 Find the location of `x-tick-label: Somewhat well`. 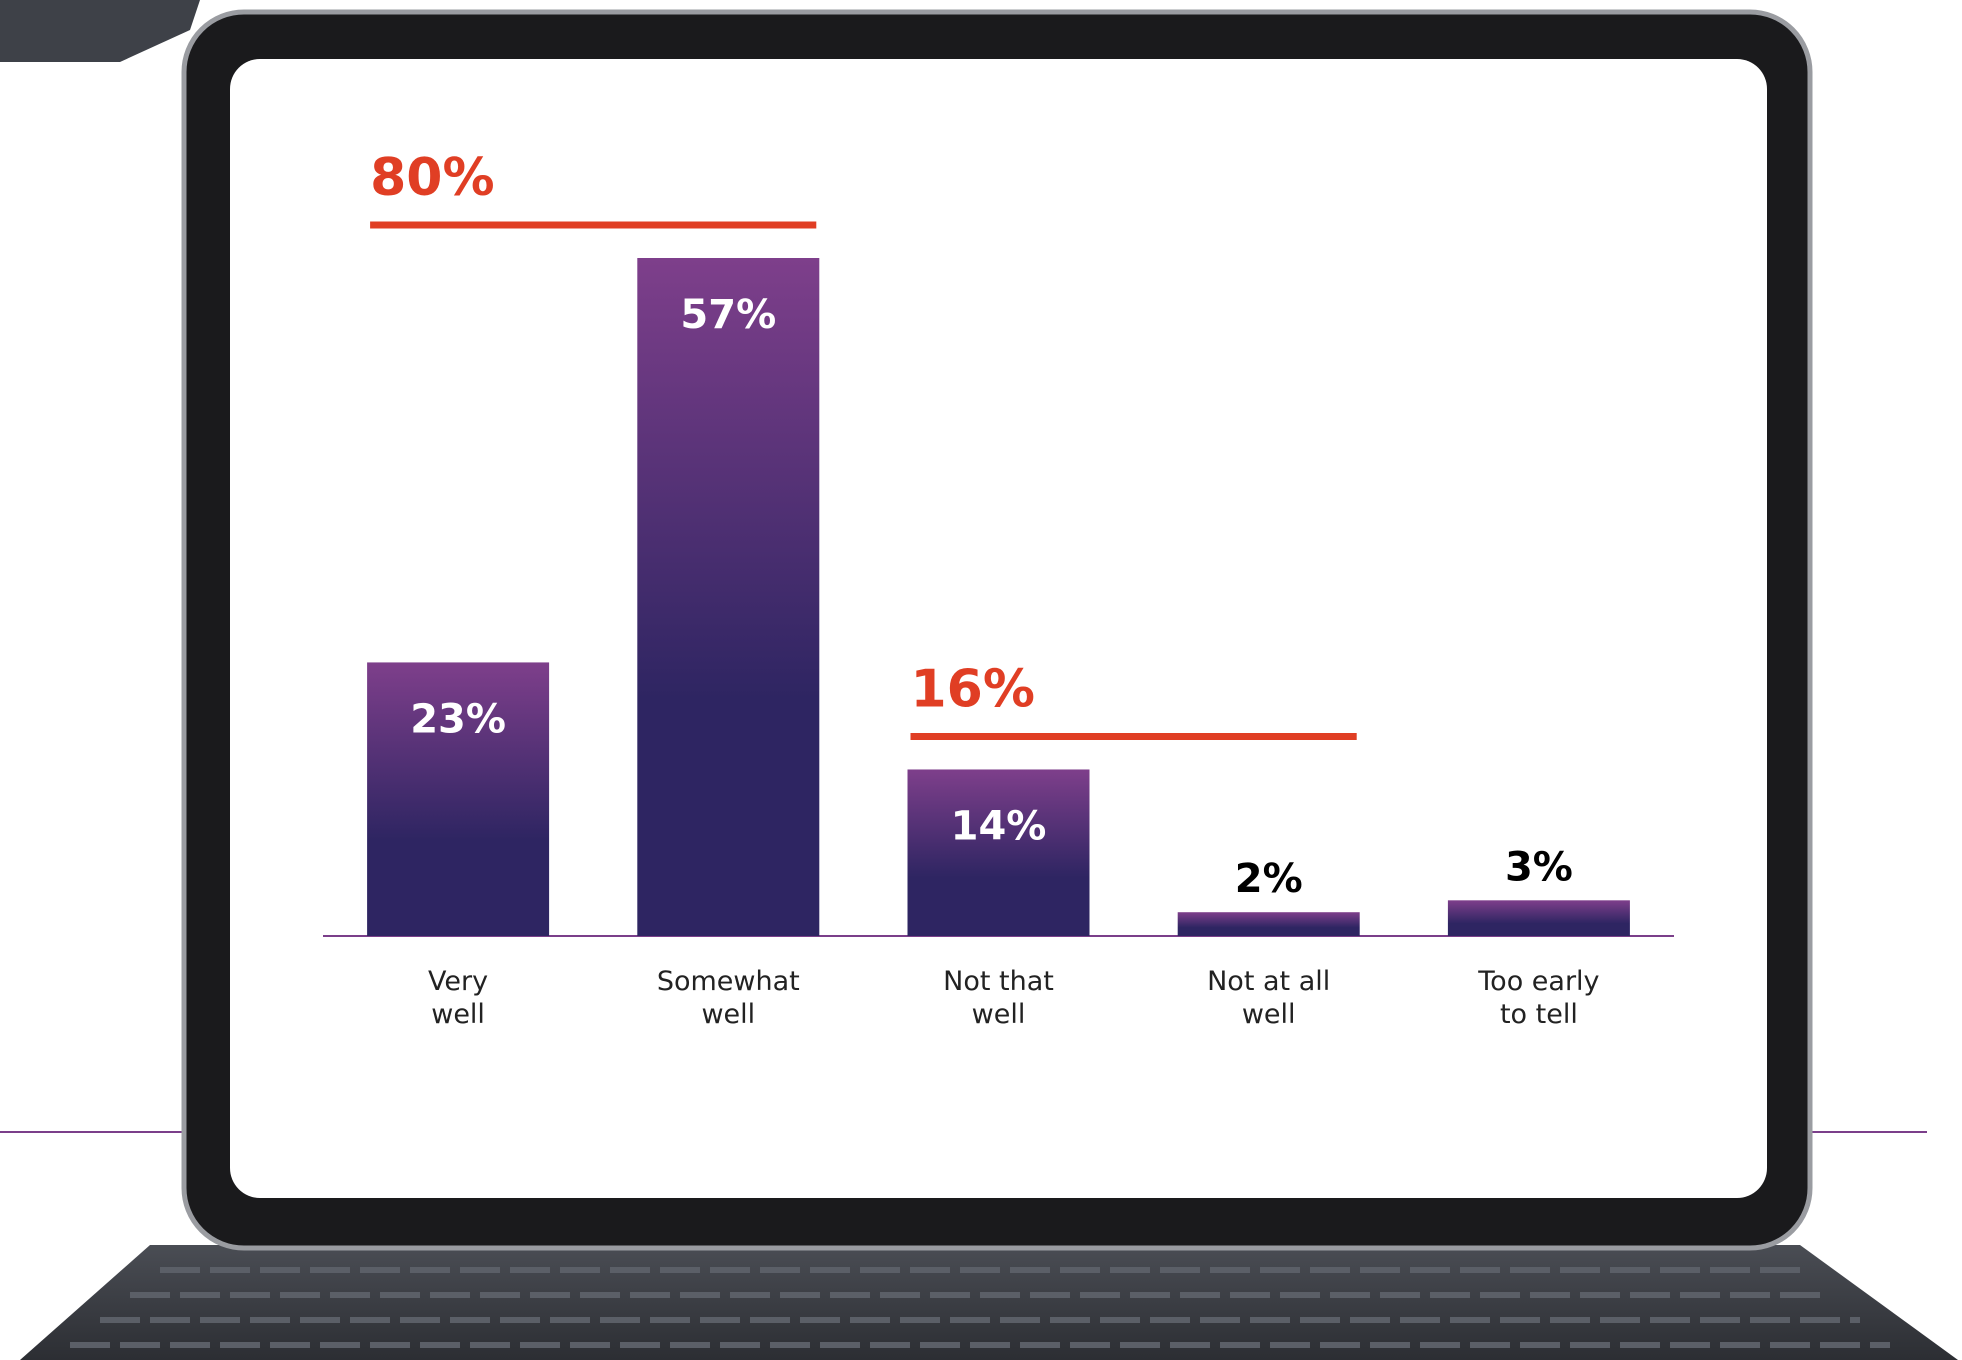

x-tick-label: Somewhat well is located at coordinates (728, 998).